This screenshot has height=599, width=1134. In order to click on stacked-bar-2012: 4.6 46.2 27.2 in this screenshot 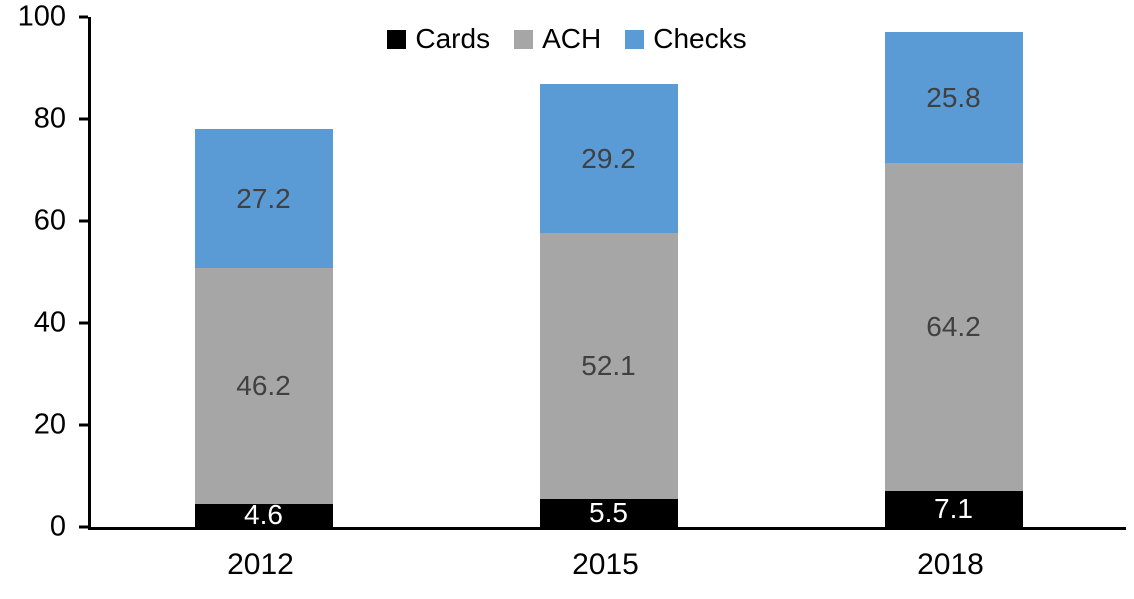, I will do `click(263, 274)`.